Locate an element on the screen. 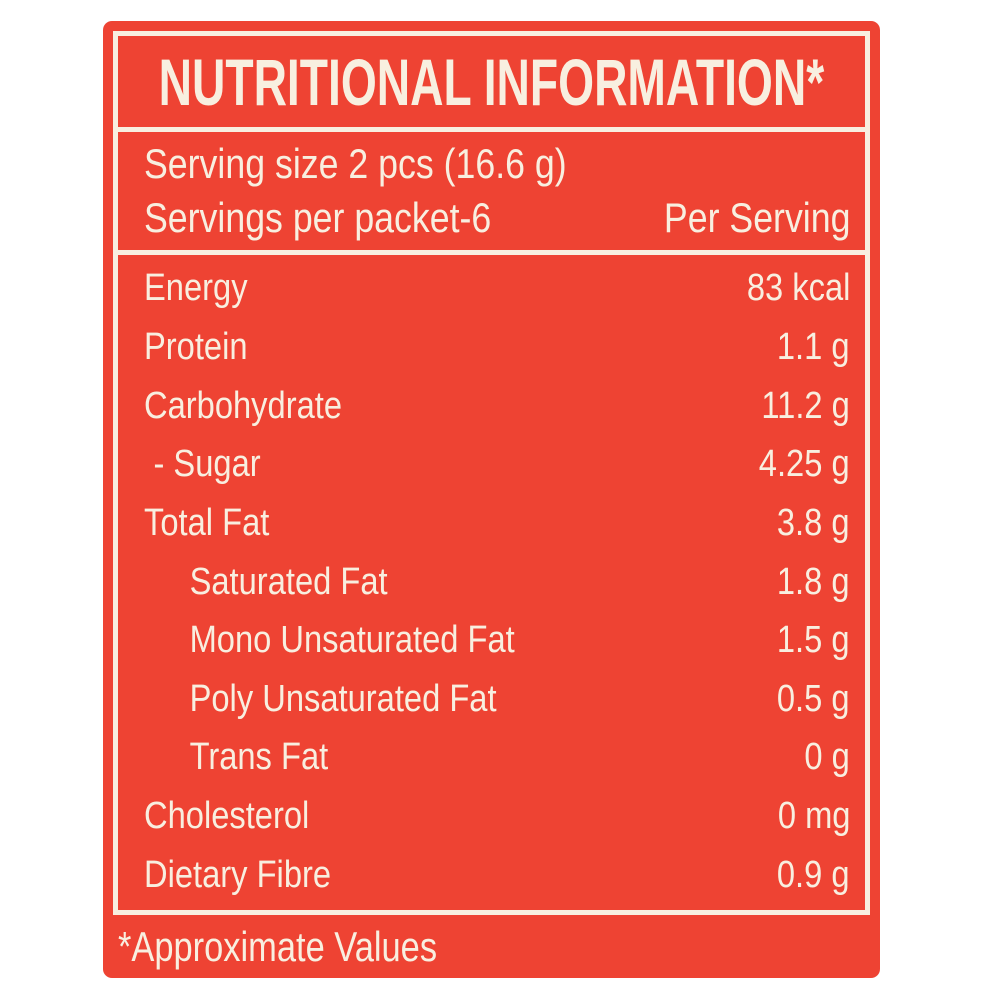  nutritional-information-title: NUTRITIONAL INFORMATION* is located at coordinates (491, 81).